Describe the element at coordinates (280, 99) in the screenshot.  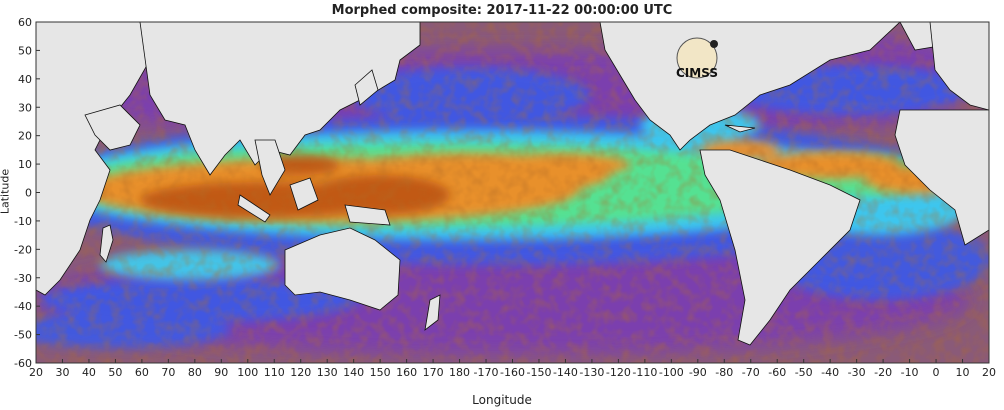
I see `land-asia` at that location.